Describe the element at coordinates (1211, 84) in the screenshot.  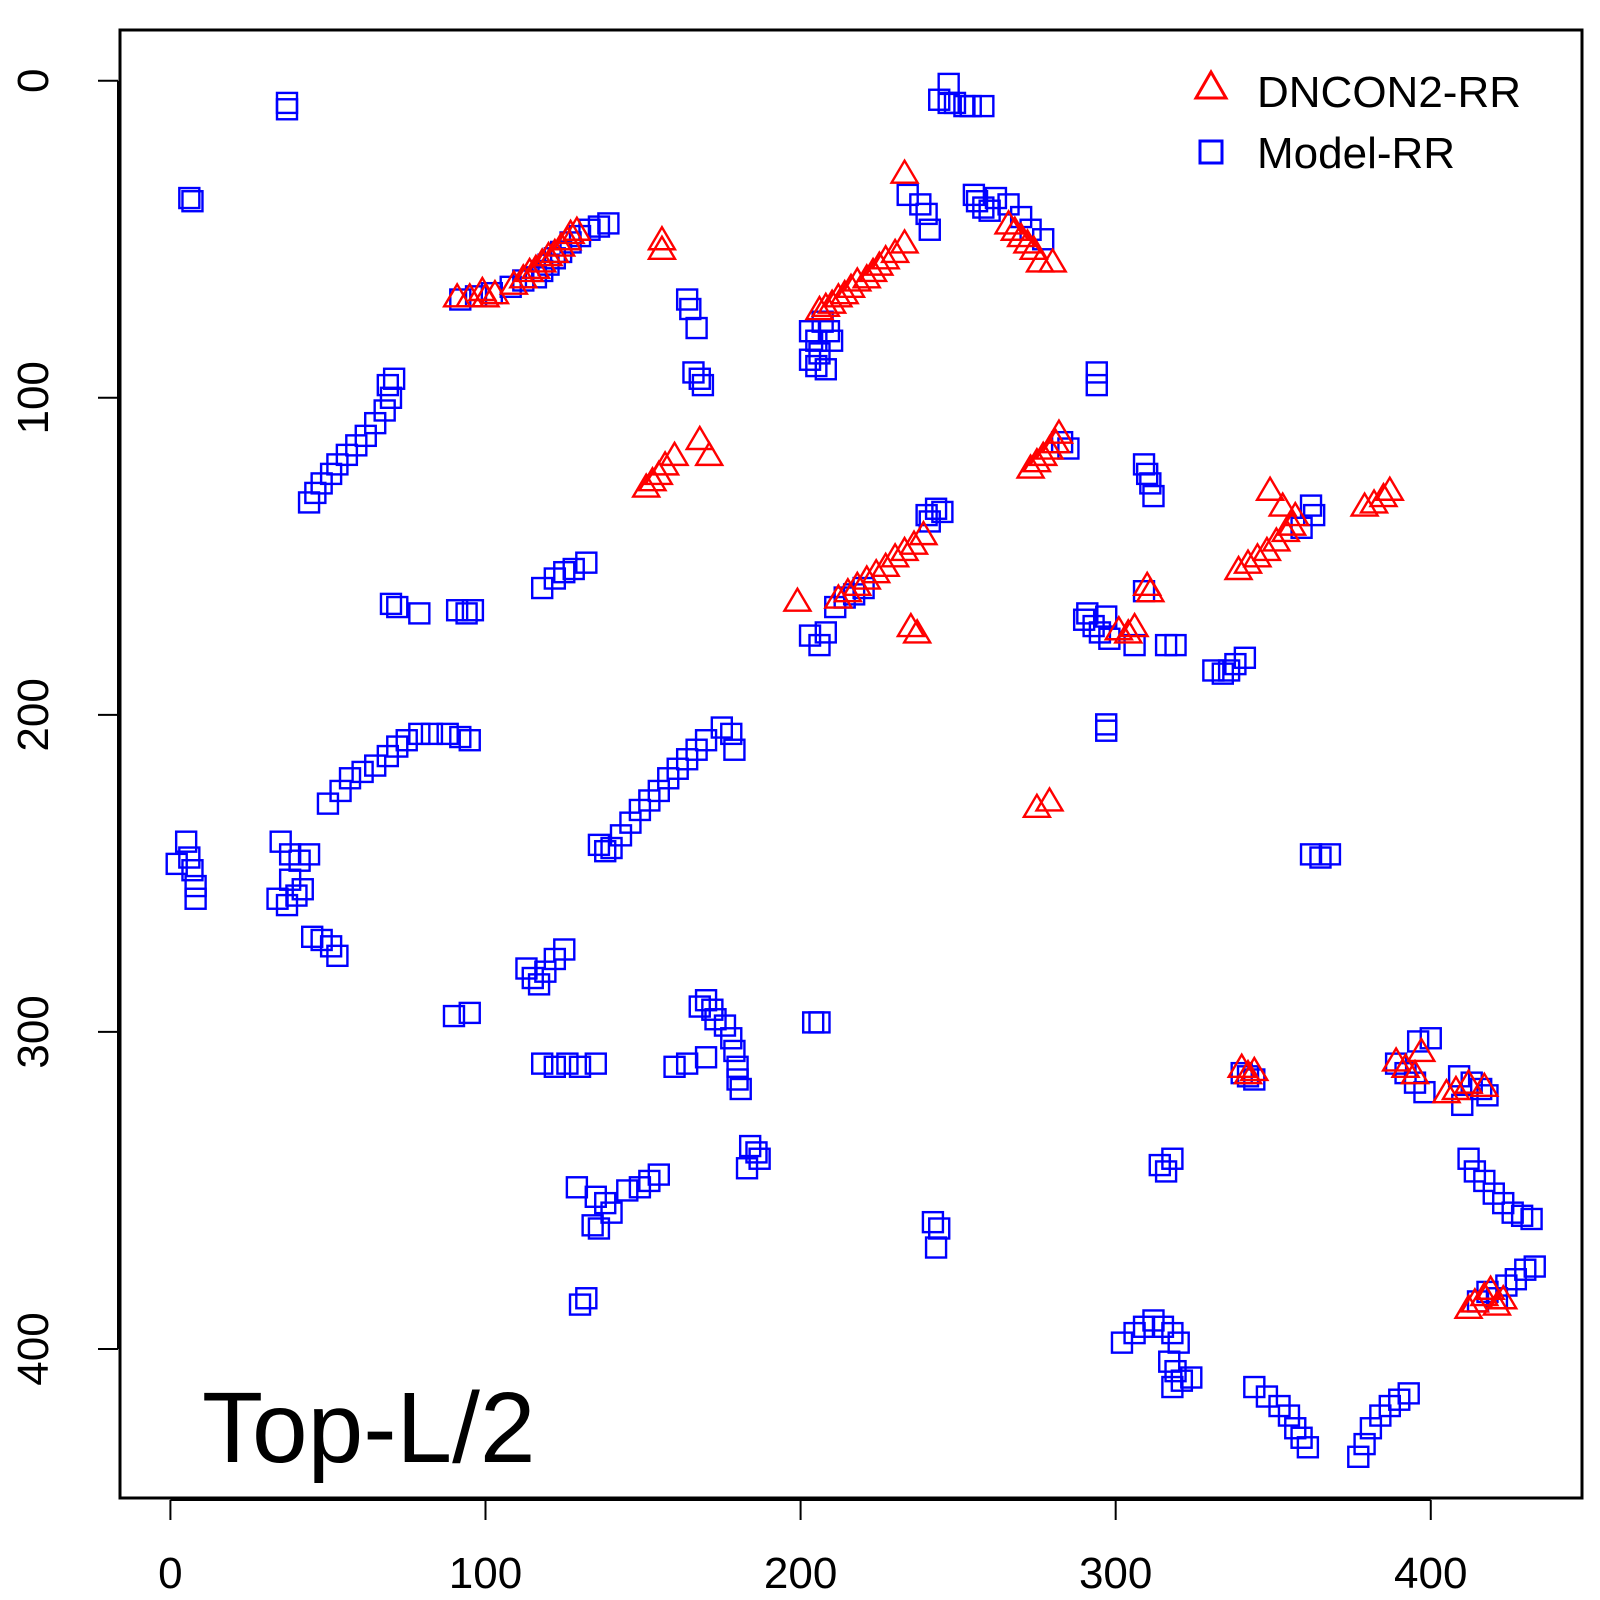
I see `legend-triangle-marker` at that location.